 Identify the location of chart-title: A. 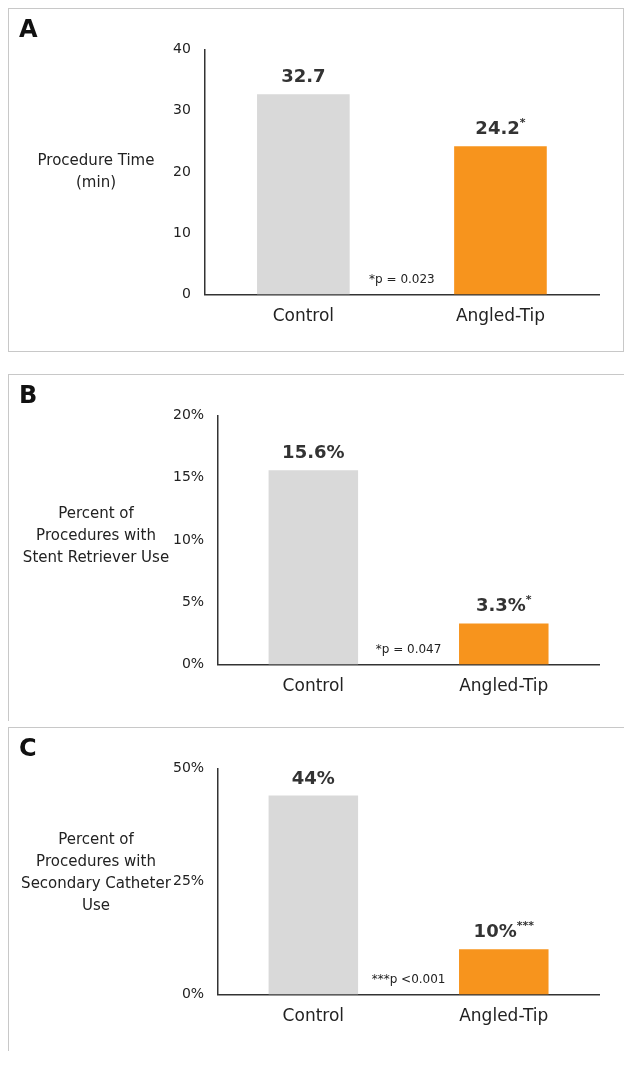
(28, 29).